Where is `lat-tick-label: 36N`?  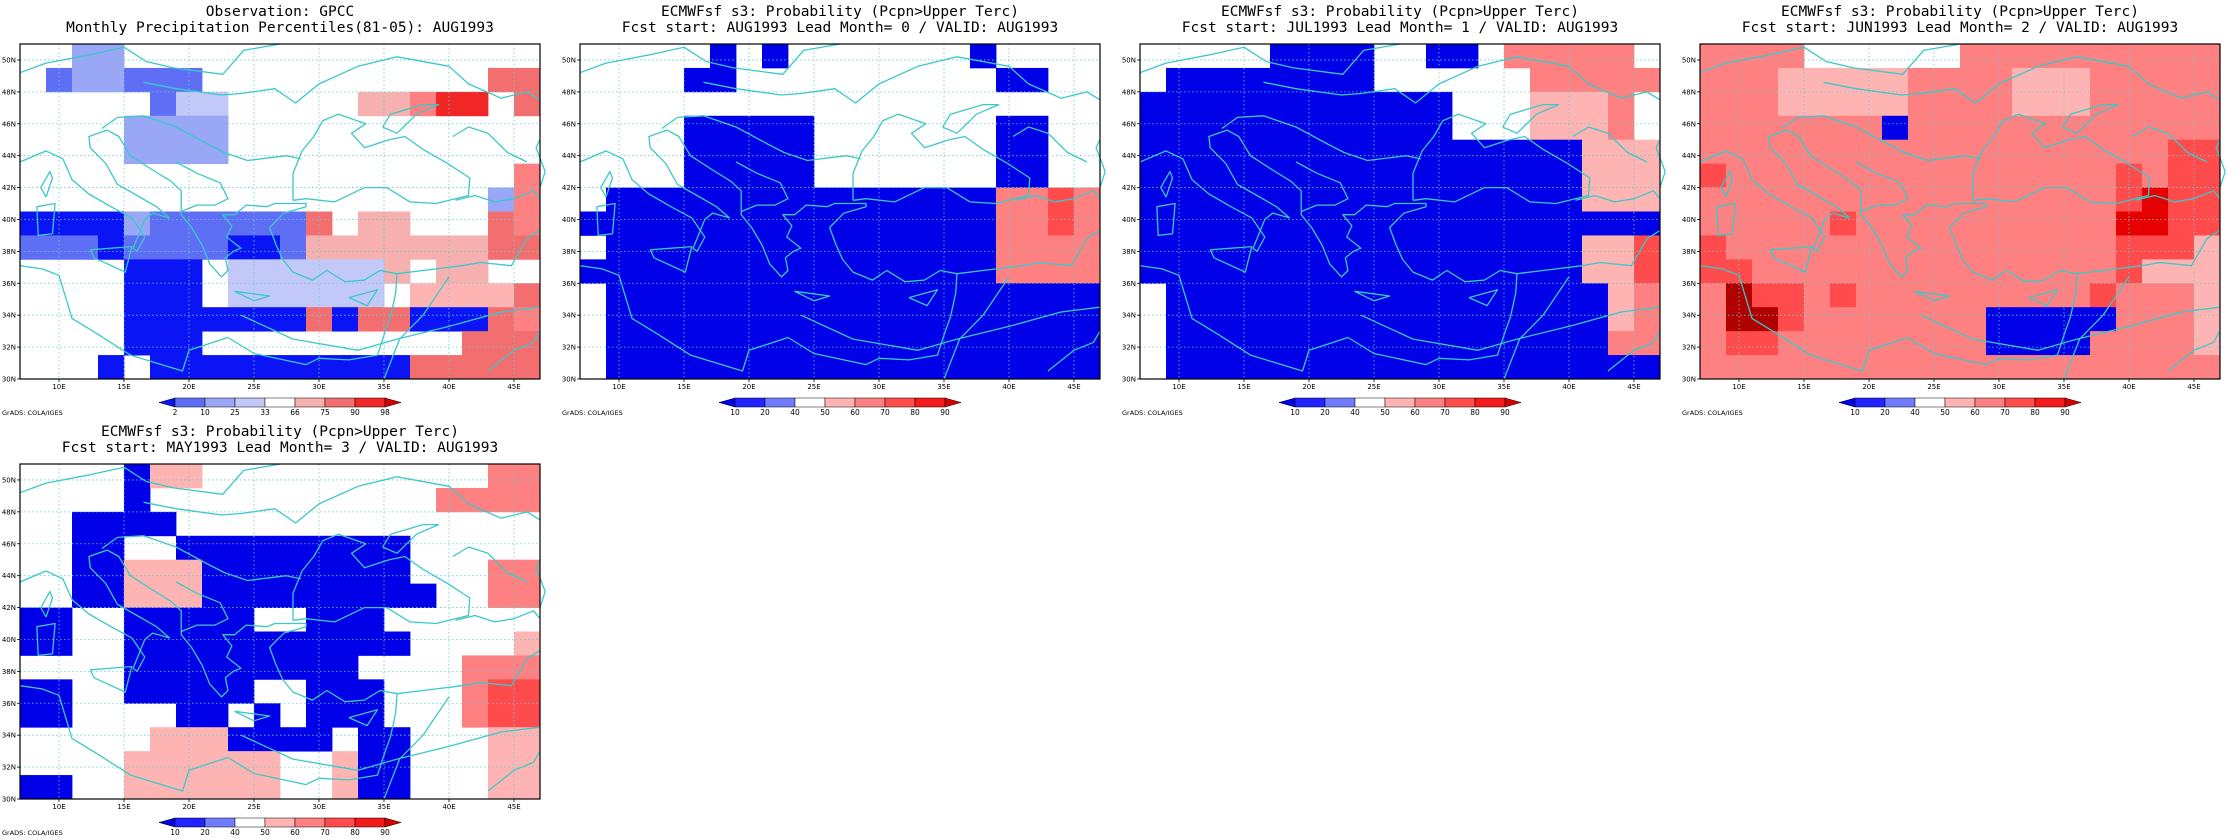
lat-tick-label: 36N is located at coordinates (9, 284).